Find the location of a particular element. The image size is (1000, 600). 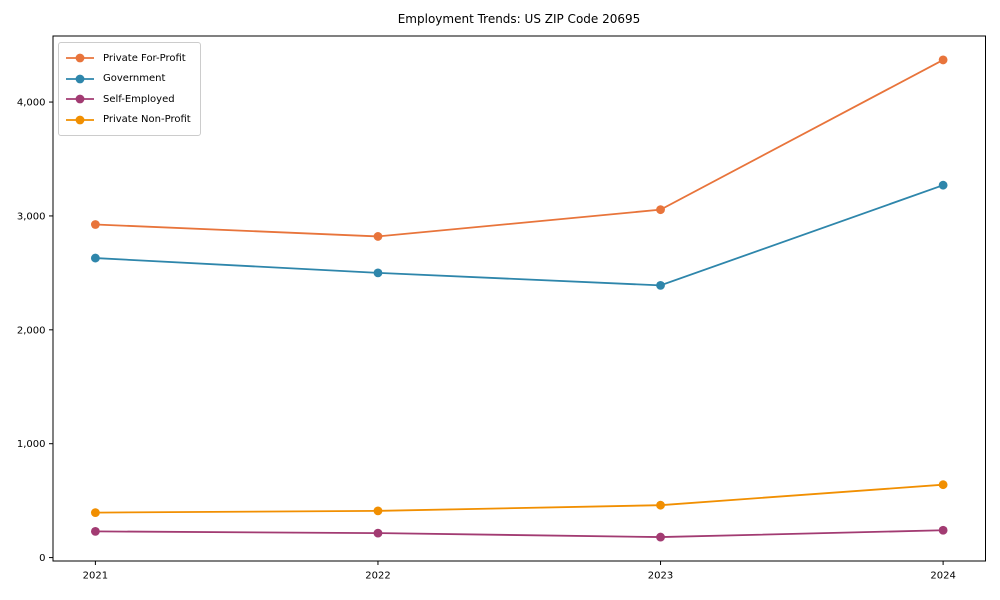

series-line-private-non-profit is located at coordinates (519, 498).